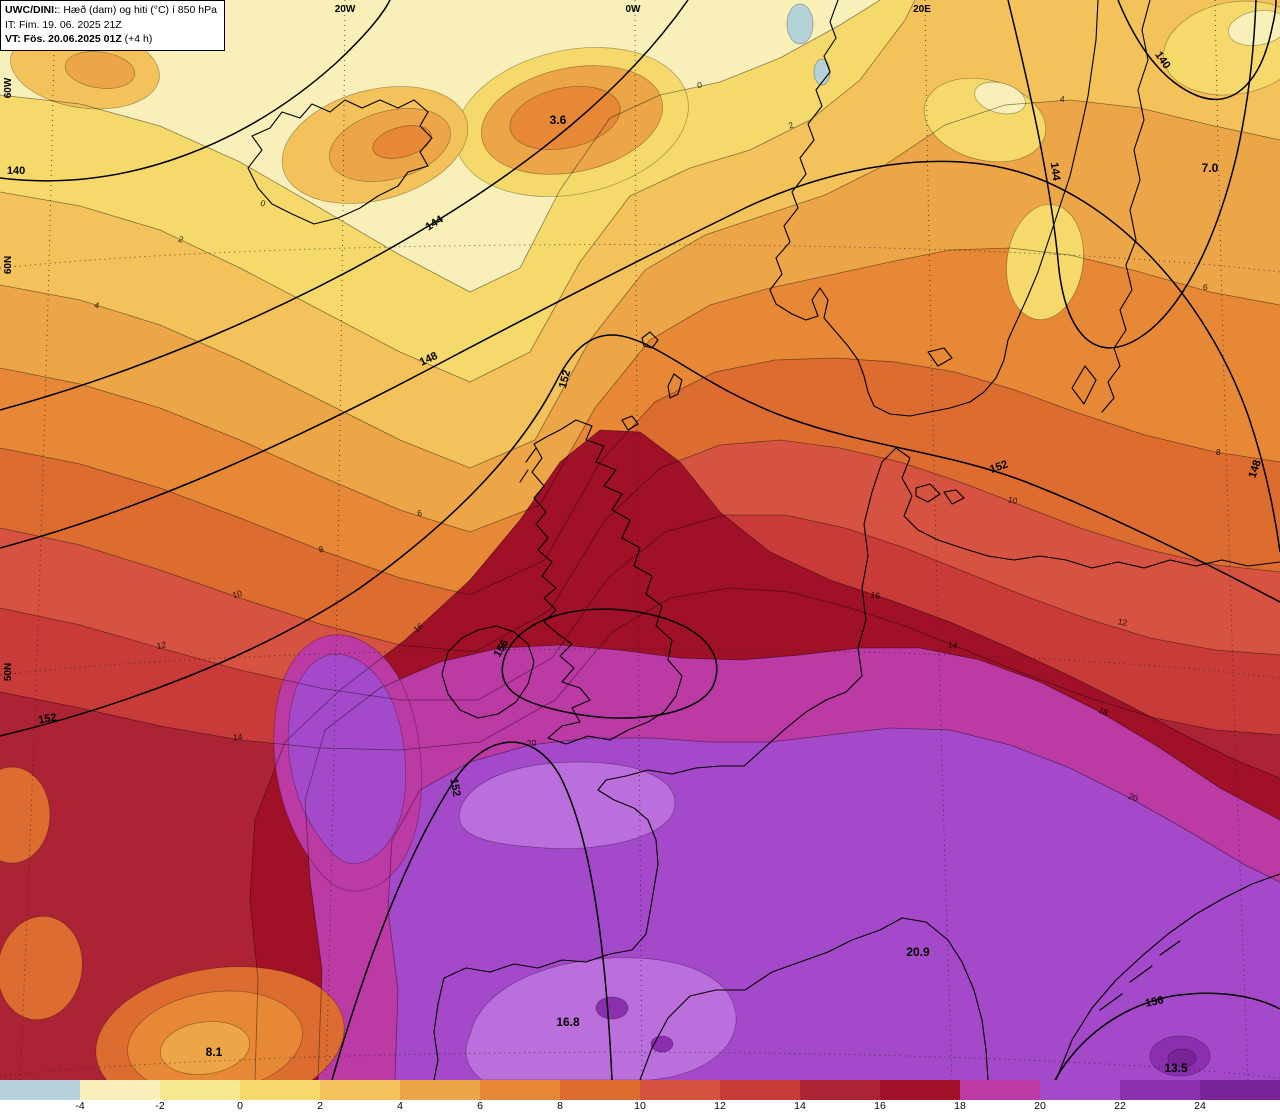 The image size is (1280, 1115). I want to click on adriatic-islands, so click(1140, 975).